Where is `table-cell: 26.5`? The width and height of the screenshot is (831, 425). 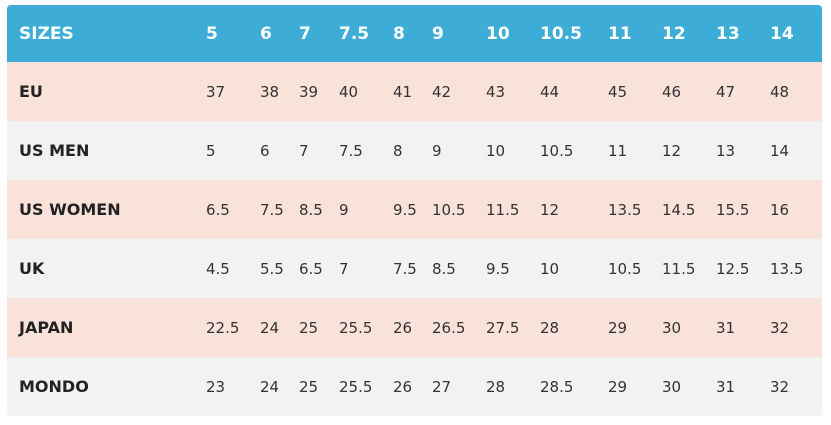
table-cell: 26.5 is located at coordinates (449, 327).